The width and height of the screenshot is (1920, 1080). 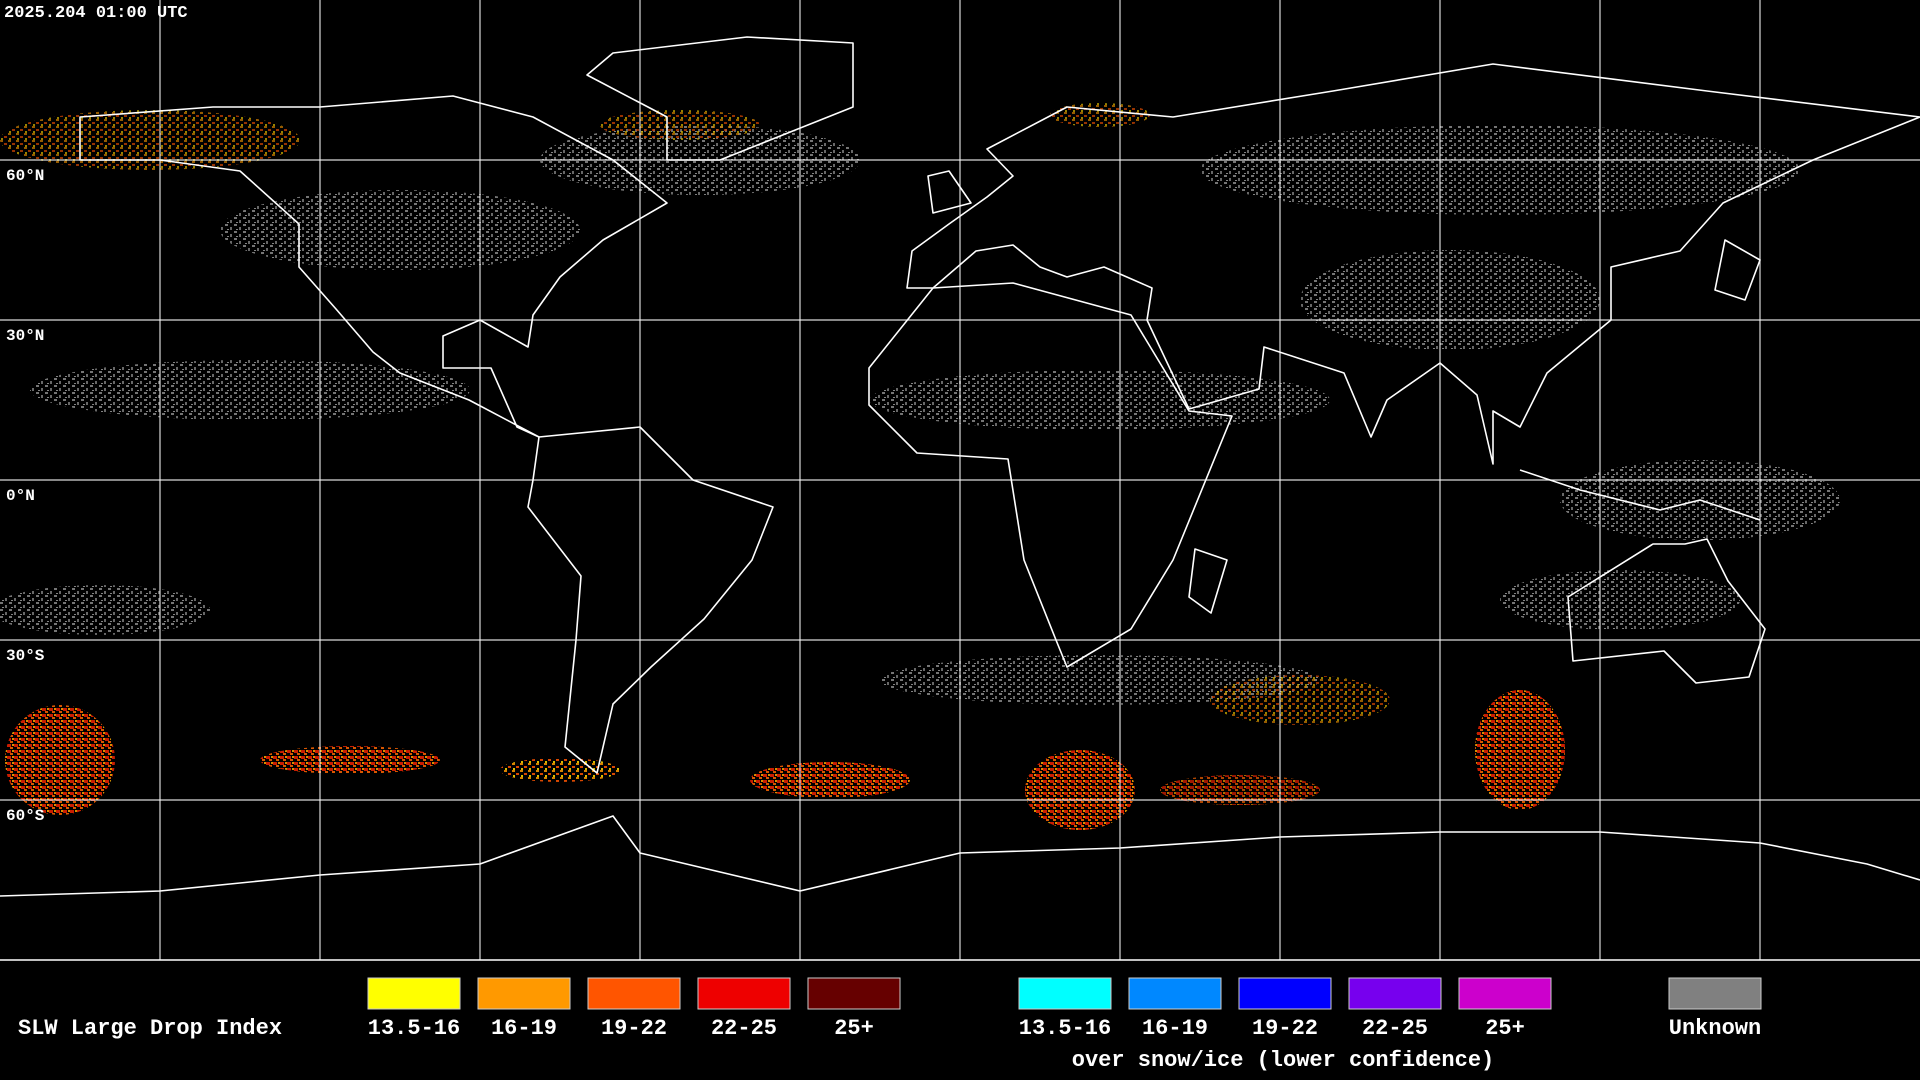 What do you see at coordinates (96, 13) in the screenshot?
I see `timestamp: 2025.204 01:00 UTC` at bounding box center [96, 13].